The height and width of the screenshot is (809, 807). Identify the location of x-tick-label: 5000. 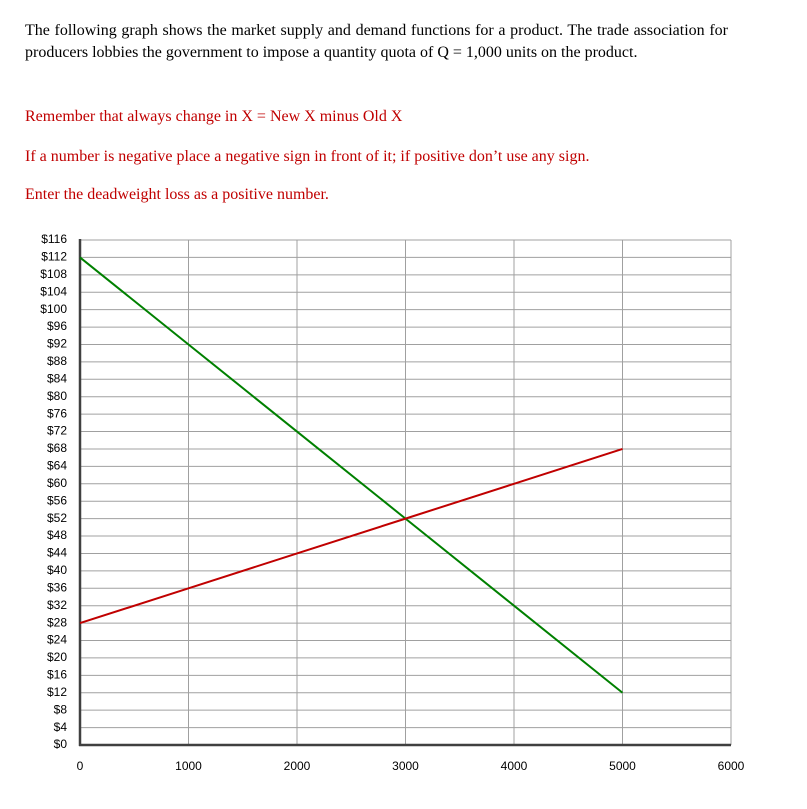
(622, 766).